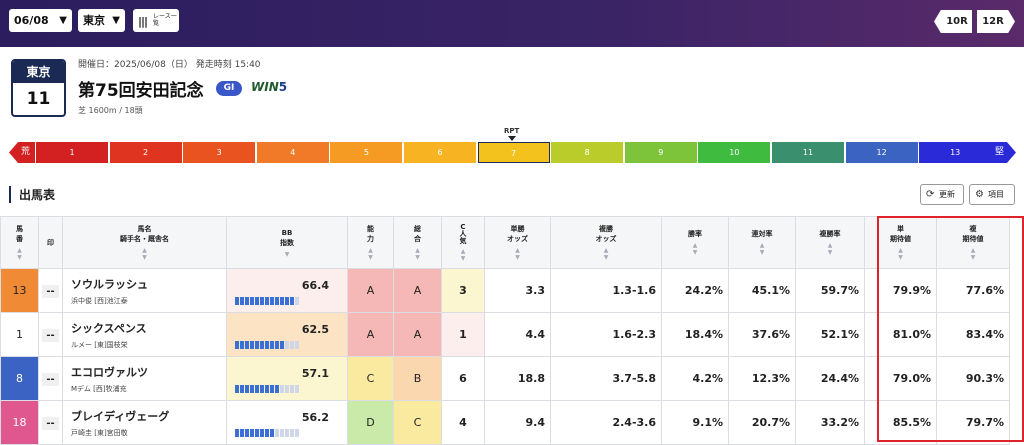  I want to click on horse-cell: ブレイディヴェーグ 戸崎圭 [東]宮田敬, so click(144, 422).